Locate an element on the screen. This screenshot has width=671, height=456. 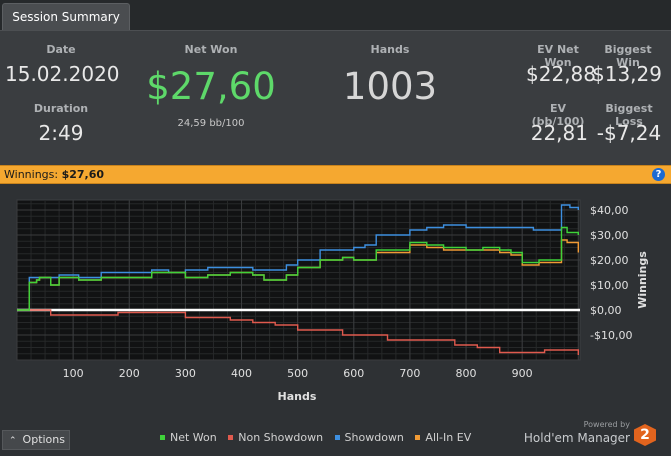
options-label: Options is located at coordinates (43, 439).